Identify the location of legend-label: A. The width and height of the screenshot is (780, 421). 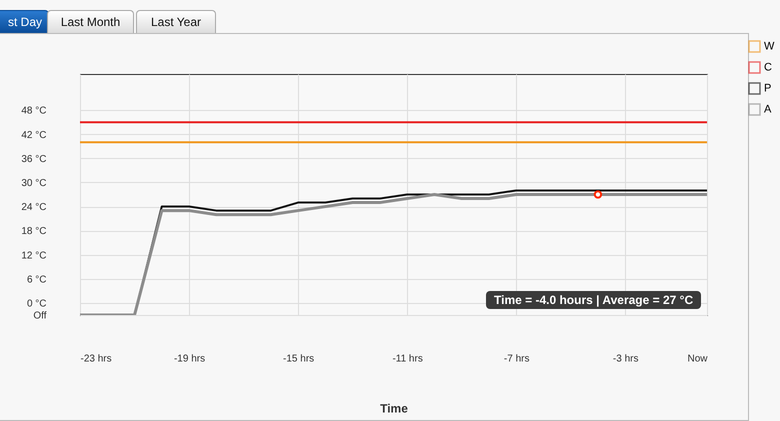
(768, 110).